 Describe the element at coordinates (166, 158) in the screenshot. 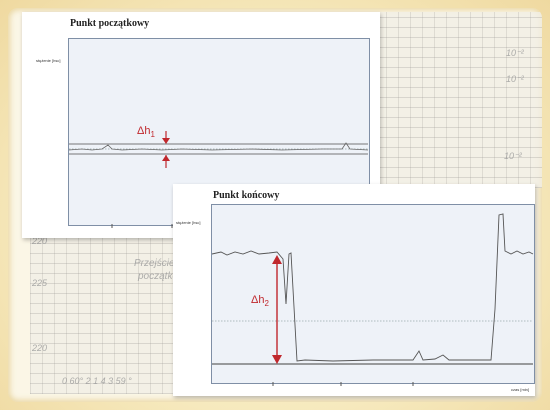

I see `arrow-up-head` at that location.